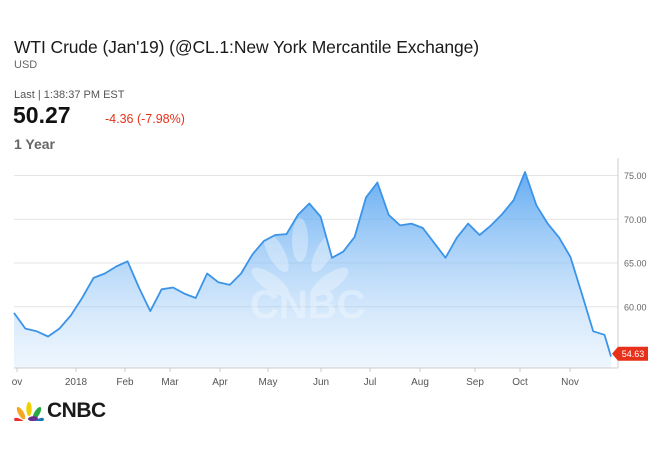  Describe the element at coordinates (570, 382) in the screenshot. I see `x-tick-label: Nov` at that location.